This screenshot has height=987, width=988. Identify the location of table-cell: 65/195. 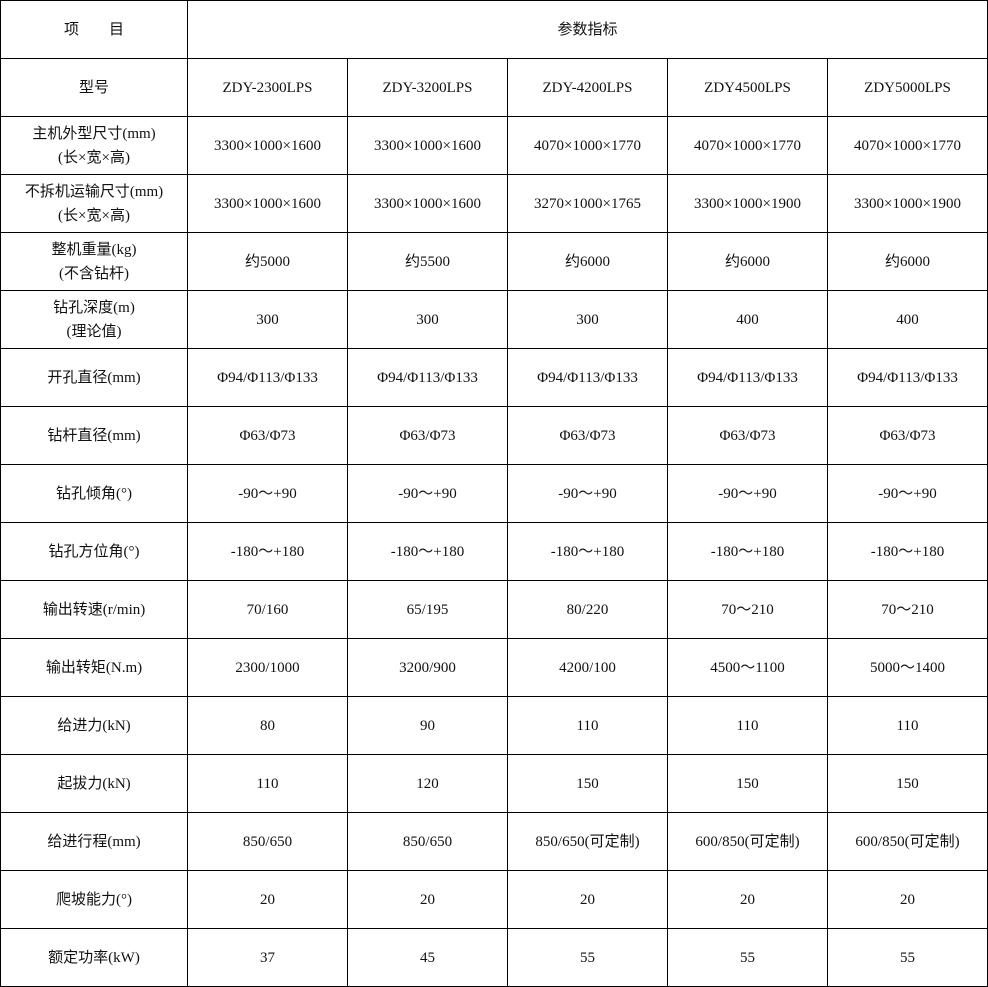
(427, 609).